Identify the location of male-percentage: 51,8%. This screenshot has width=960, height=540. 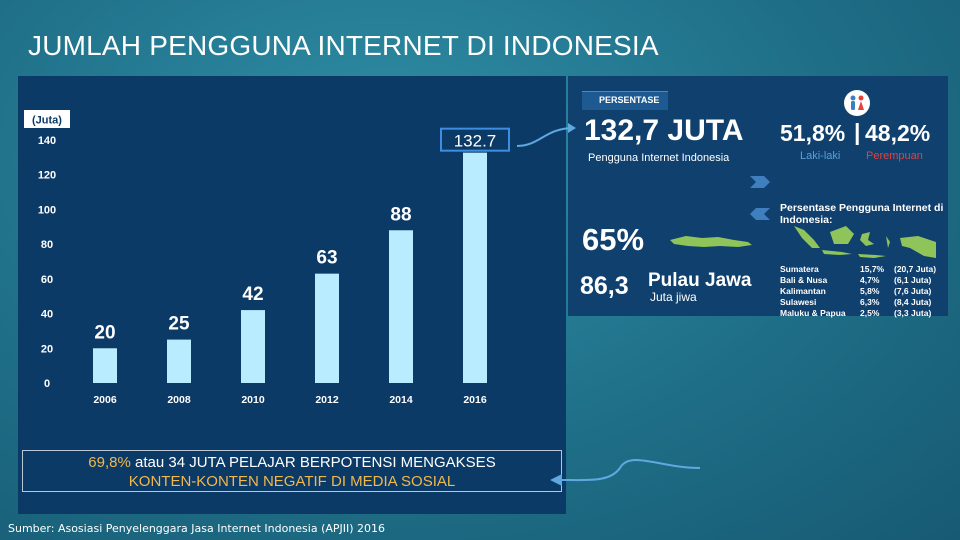
(813, 133).